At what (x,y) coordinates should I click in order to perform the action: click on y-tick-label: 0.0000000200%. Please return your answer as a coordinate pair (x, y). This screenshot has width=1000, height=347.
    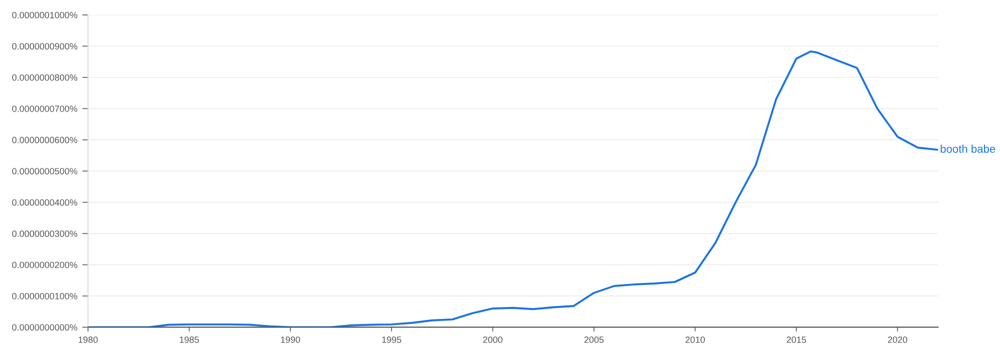
    Looking at the image, I should click on (45, 265).